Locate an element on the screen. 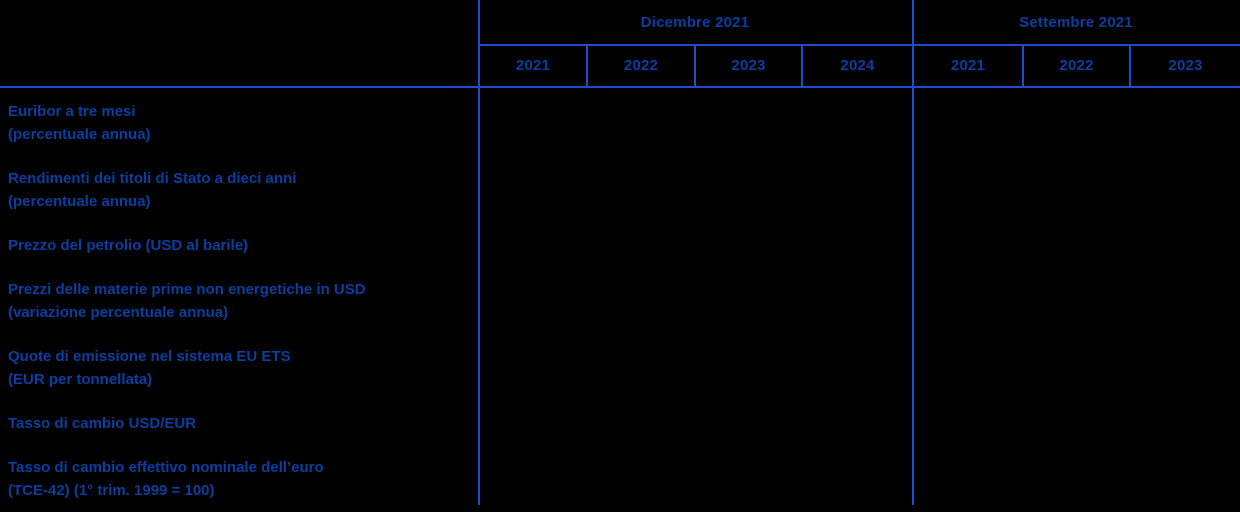 This screenshot has height=512, width=1240. row-label-tasso-cambio-usd-eur: Tasso di cambio USD/EUR is located at coordinates (240, 423).